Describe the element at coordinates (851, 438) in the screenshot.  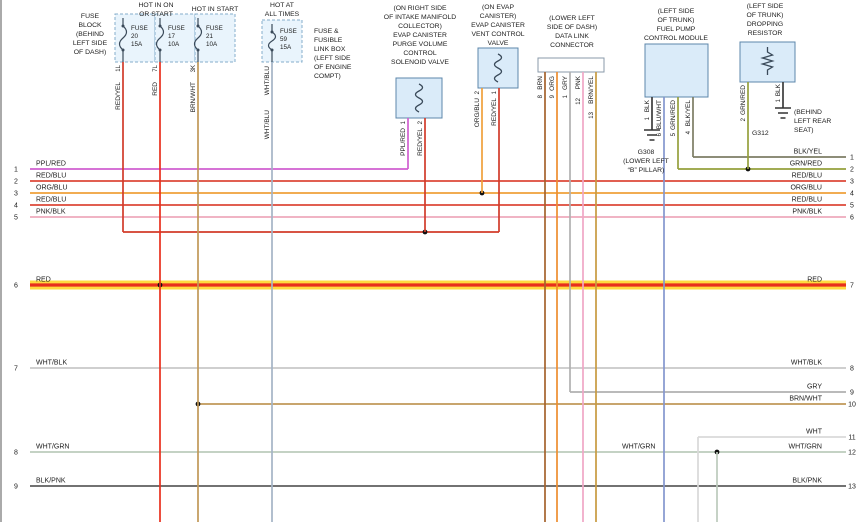
I see `edge-number-right-11: 11` at that location.